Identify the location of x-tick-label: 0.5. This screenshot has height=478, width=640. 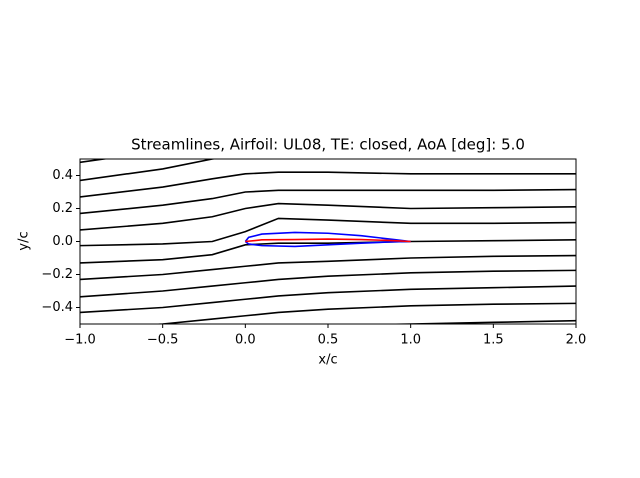
(328, 340).